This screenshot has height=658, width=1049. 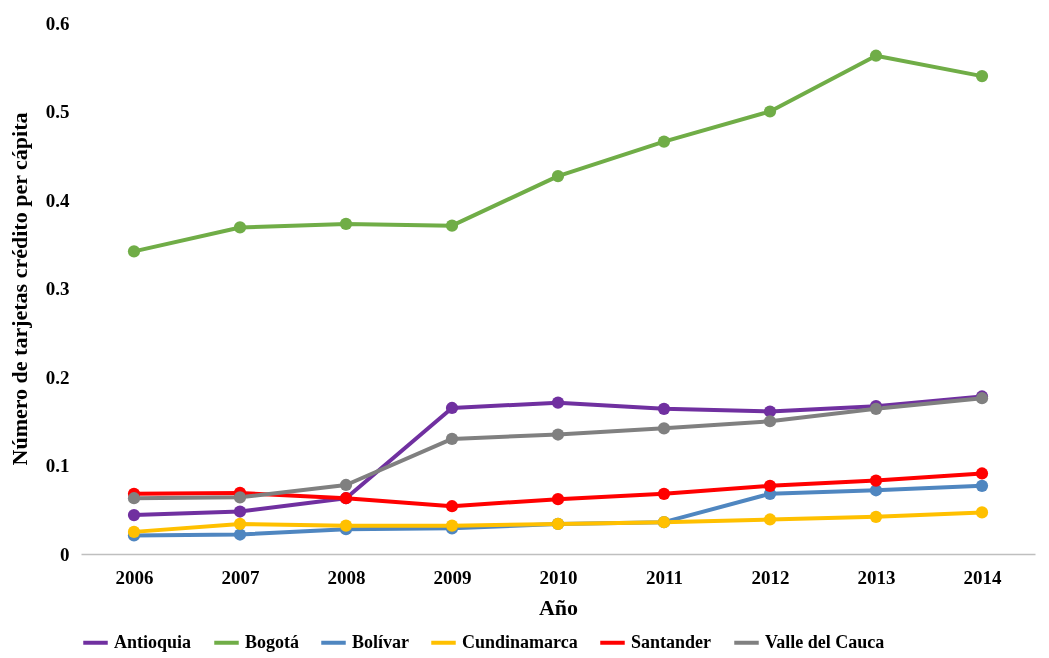 I want to click on x-axis-title: Año, so click(x=558, y=607).